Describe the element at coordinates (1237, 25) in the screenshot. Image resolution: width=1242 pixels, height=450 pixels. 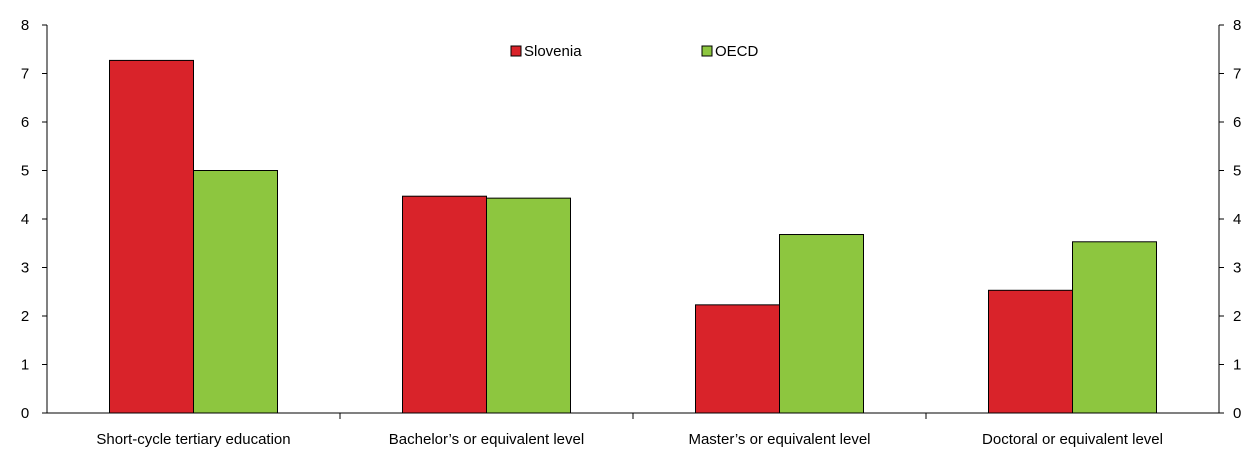
I see `y-tick-label-right: 8` at that location.